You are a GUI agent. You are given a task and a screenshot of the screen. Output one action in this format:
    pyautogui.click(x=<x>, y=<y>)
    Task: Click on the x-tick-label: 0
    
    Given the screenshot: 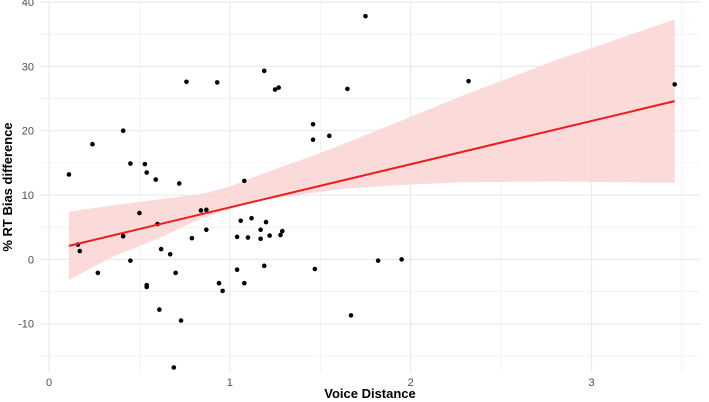 What is the action you would take?
    pyautogui.click(x=49, y=383)
    